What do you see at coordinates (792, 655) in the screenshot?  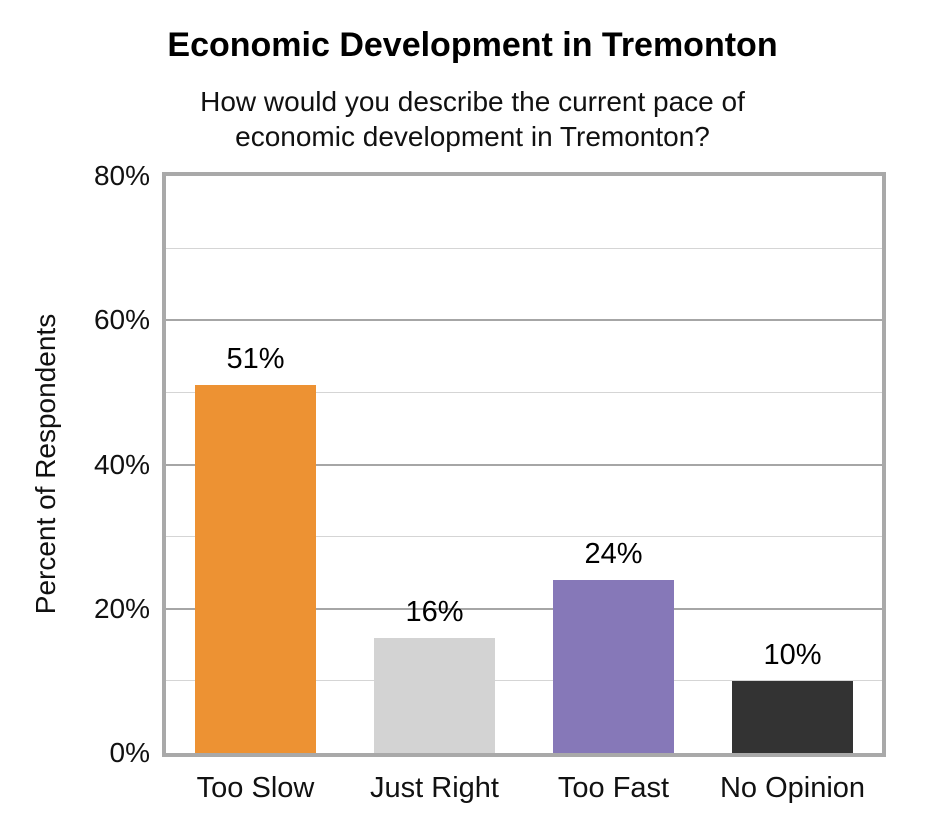 I see `bar-value-label: 10%` at bounding box center [792, 655].